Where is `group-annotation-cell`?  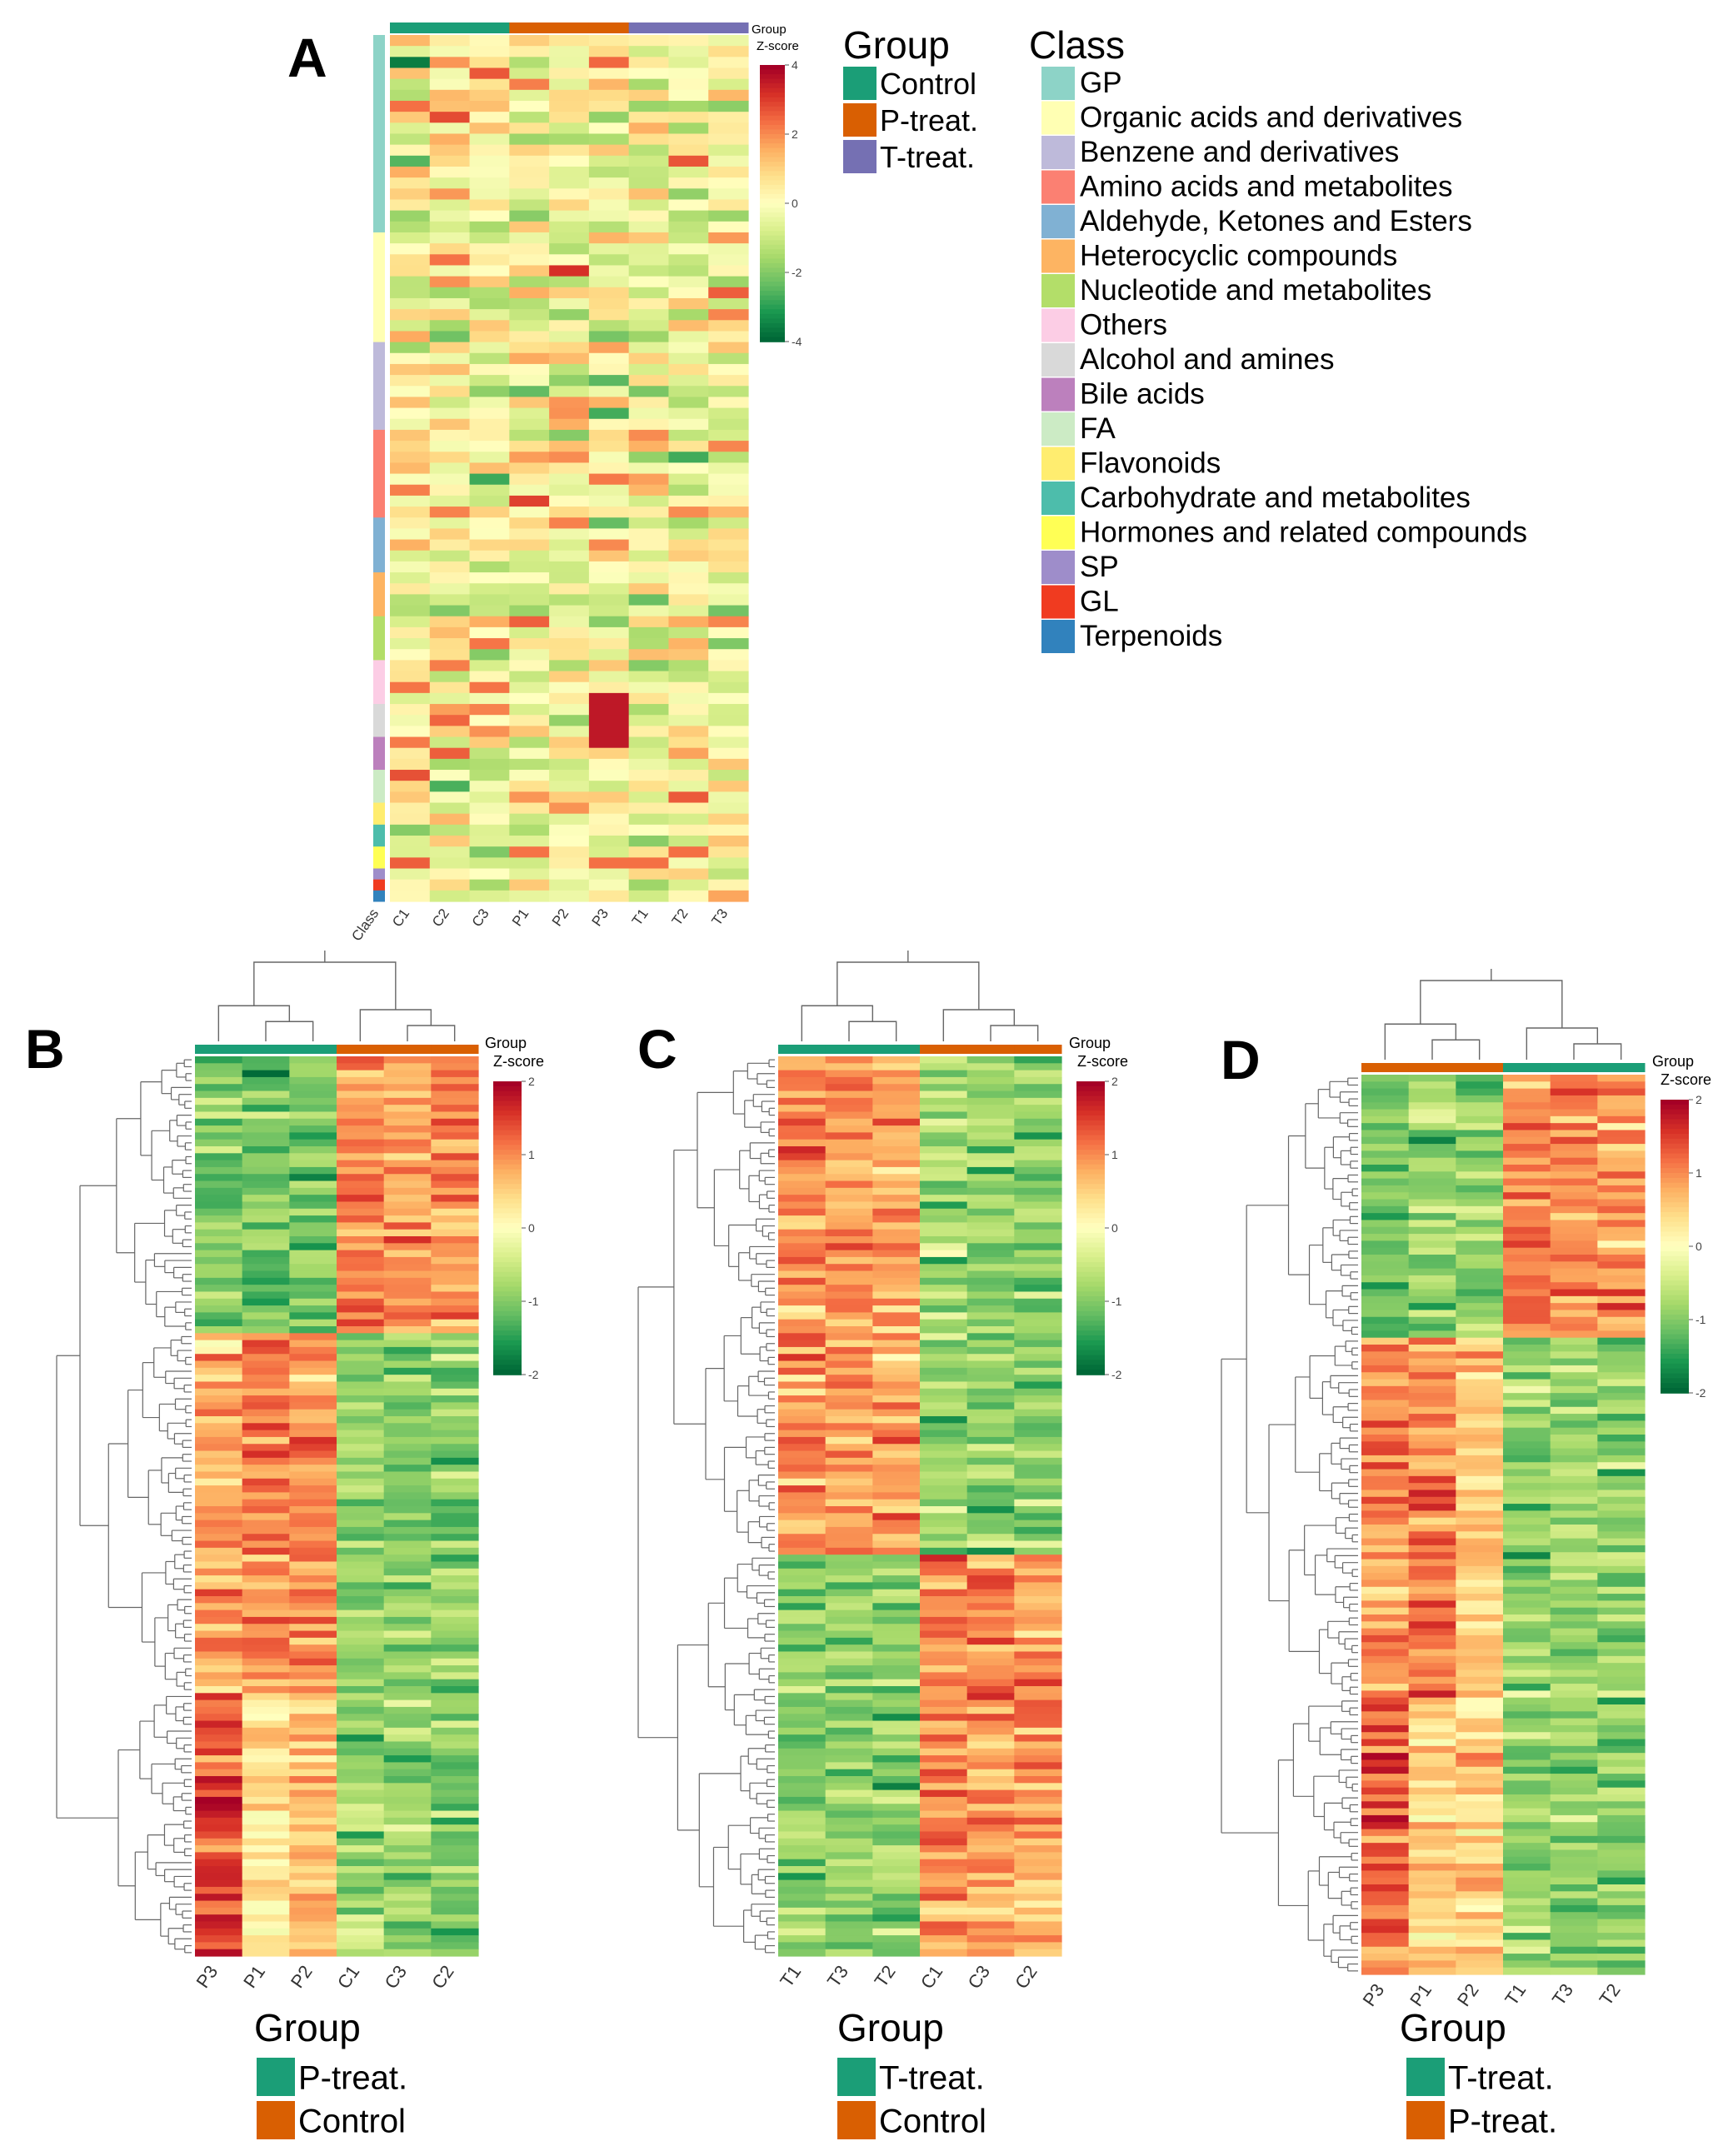
group-annotation-cell is located at coordinates (944, 1049).